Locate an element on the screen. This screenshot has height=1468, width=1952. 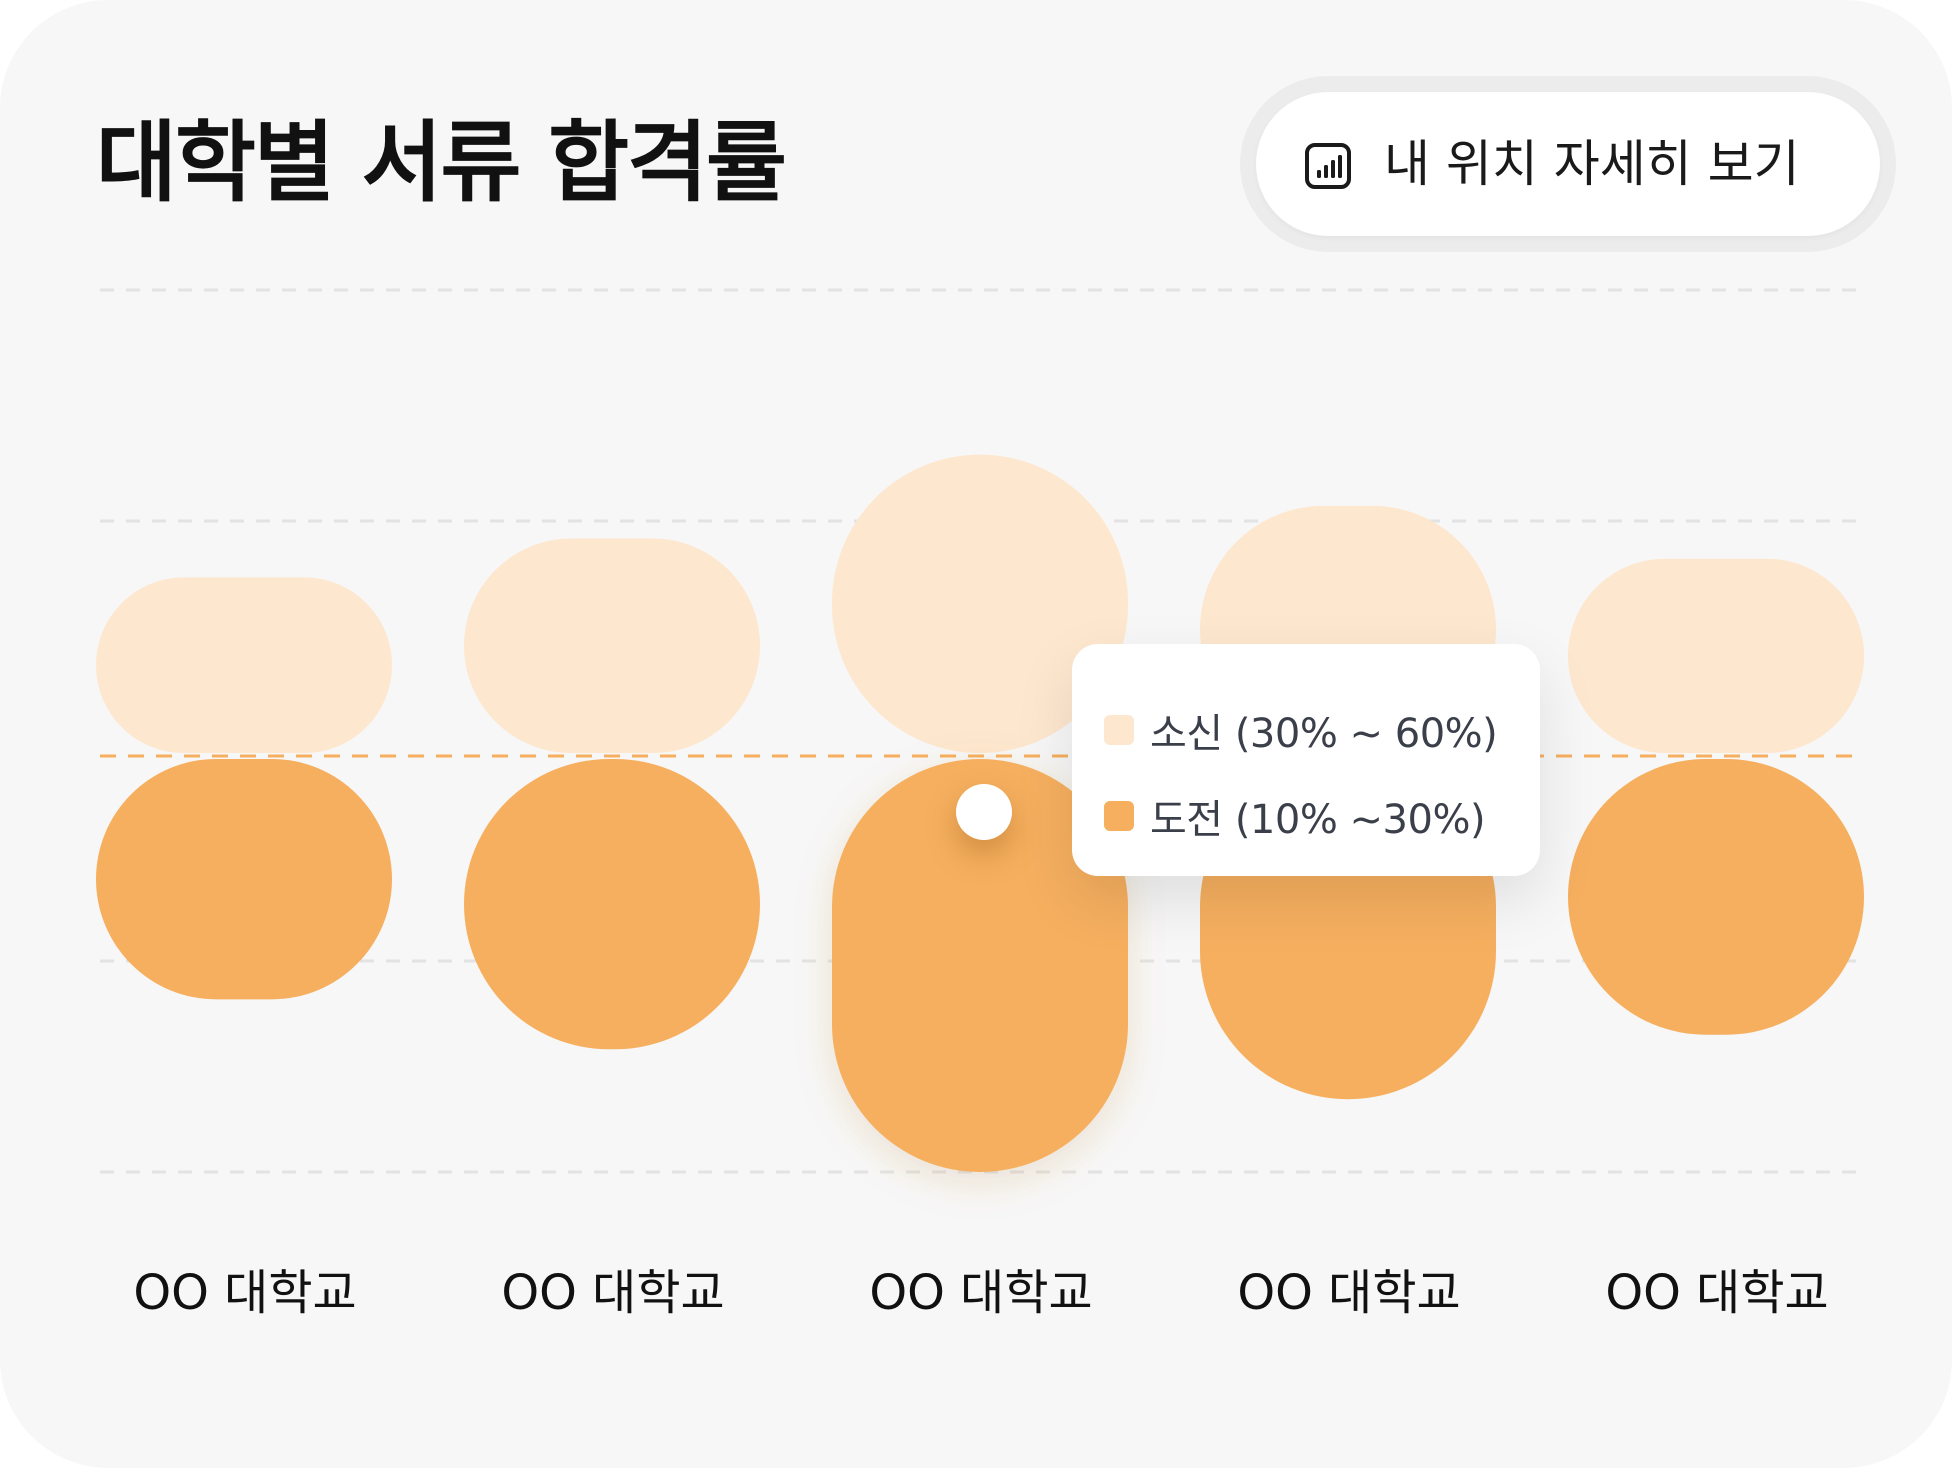
legend-tooltip: 소신 (30% ~ 60%) 도전 (10% ~30%) is located at coordinates (1306, 760).